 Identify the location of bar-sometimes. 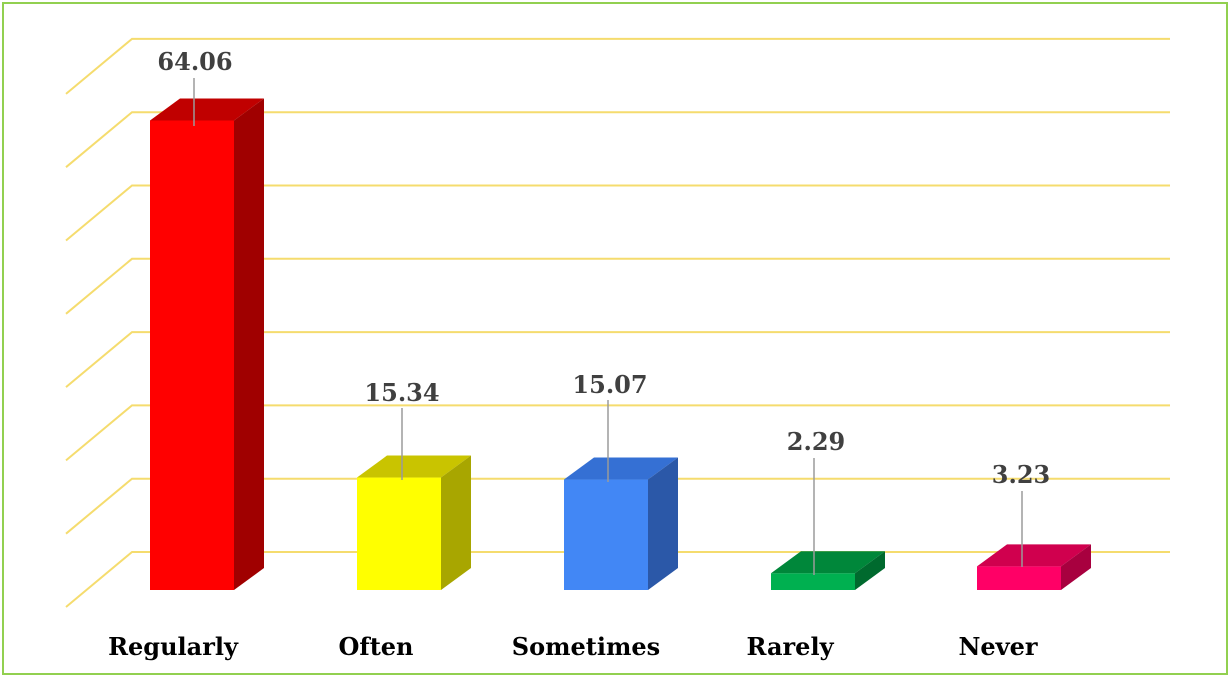
(621, 523).